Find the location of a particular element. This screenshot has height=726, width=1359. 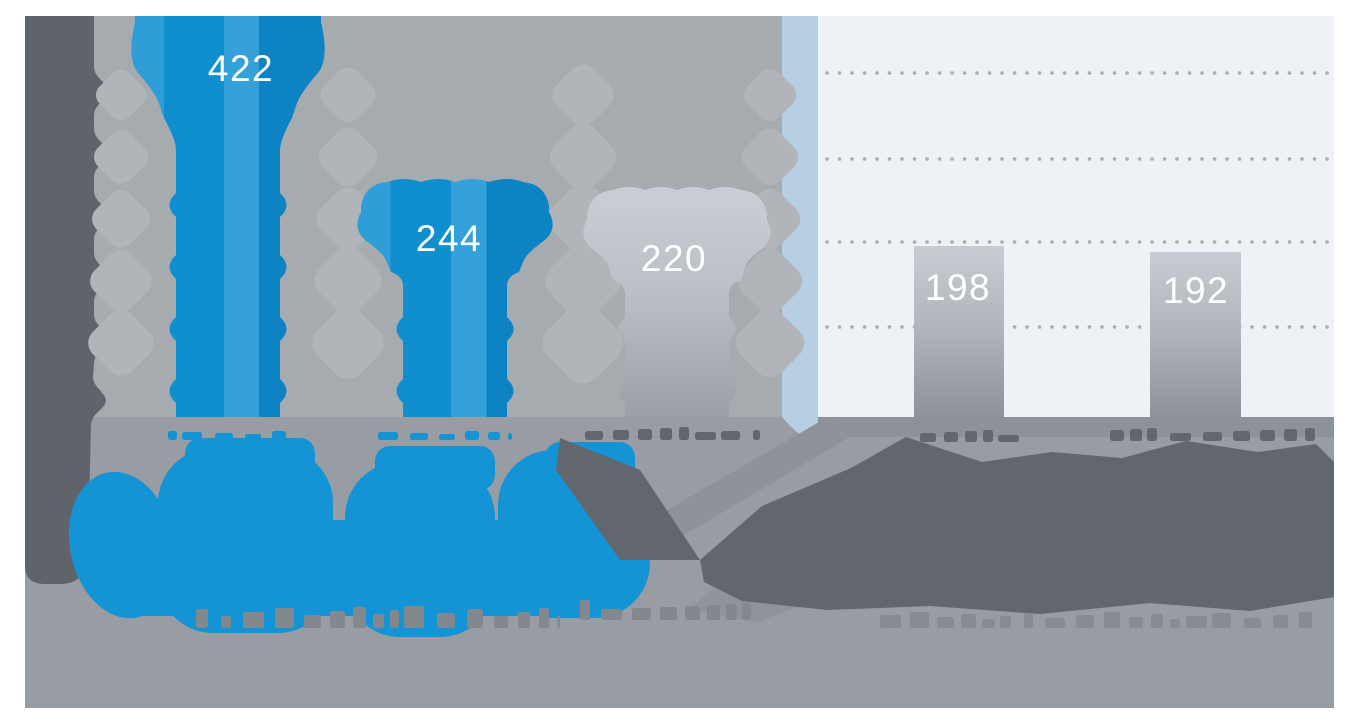

gray-bars is located at coordinates (1077, 331).